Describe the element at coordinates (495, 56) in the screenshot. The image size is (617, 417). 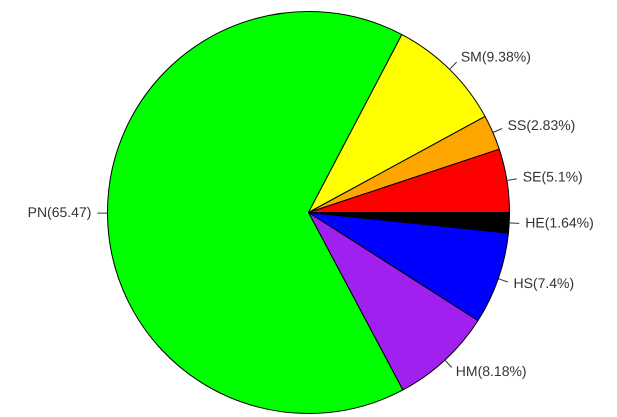
I see `slice-label: SM(9.38%)` at that location.